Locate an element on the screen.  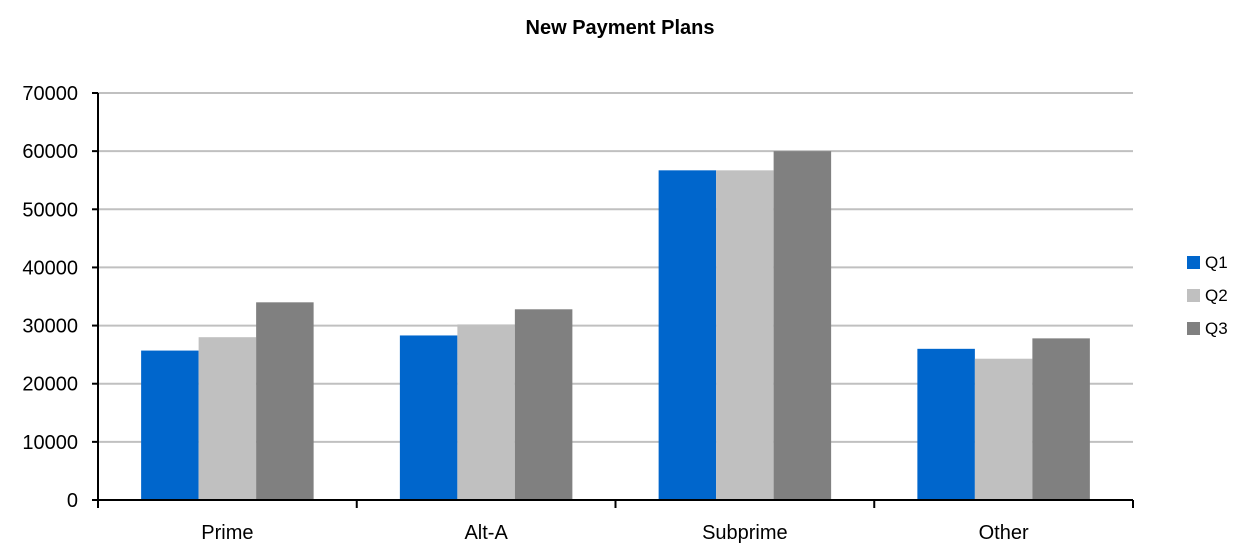
legend-swatch-q1 is located at coordinates (1193, 262).